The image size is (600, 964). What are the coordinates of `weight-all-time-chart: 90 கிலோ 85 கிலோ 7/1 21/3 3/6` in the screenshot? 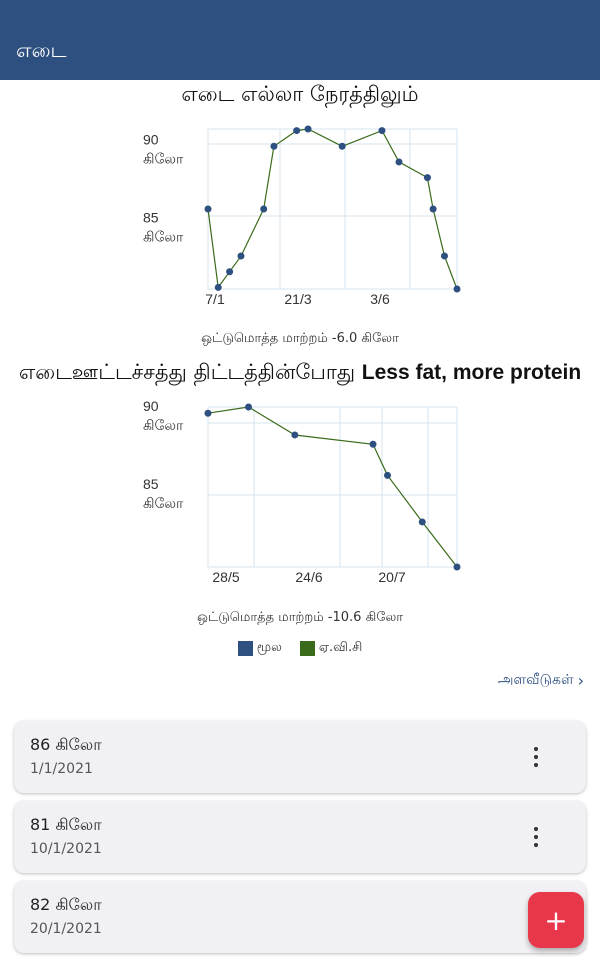 It's located at (302, 216).